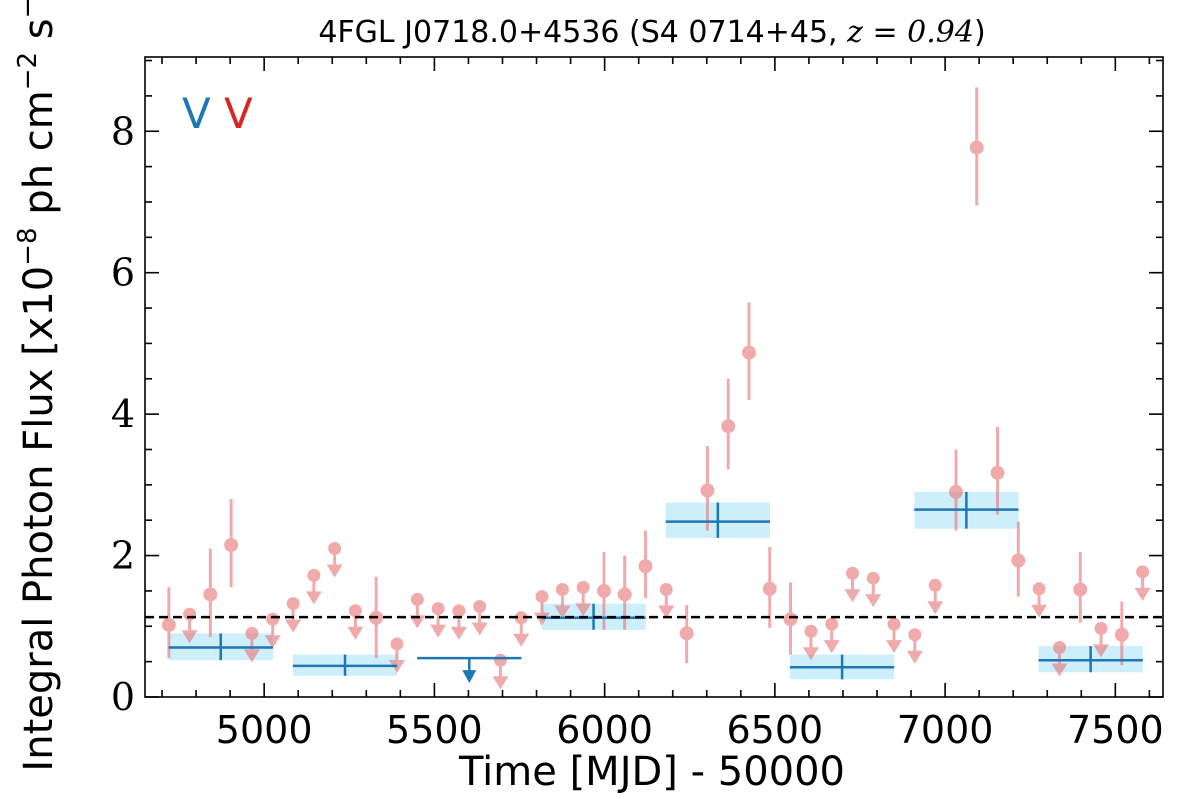 This screenshot has width=1200, height=800. Describe the element at coordinates (123, 697) in the screenshot. I see `y-tick-label: 0` at that location.